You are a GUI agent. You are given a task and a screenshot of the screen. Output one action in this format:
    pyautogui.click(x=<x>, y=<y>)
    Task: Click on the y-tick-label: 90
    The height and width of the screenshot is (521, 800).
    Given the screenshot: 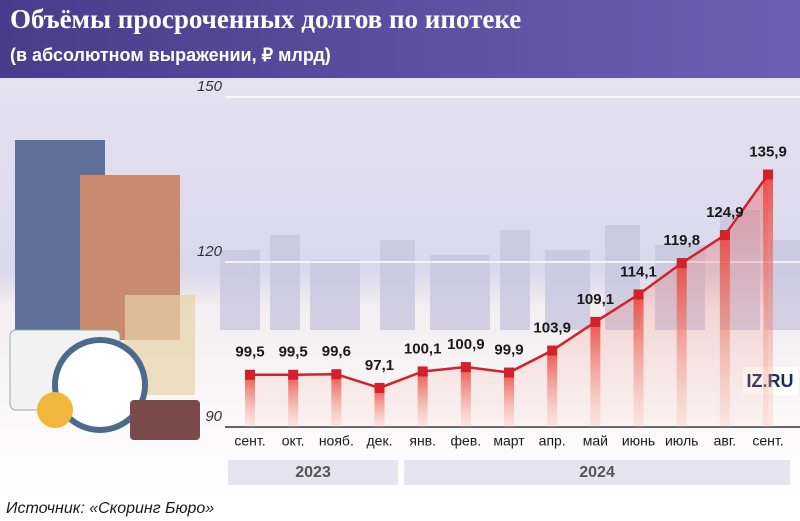 What is the action you would take?
    pyautogui.click(x=213, y=416)
    